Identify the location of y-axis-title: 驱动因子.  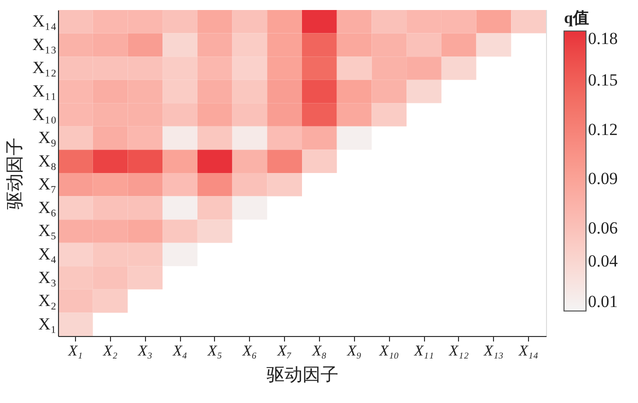
(14, 174).